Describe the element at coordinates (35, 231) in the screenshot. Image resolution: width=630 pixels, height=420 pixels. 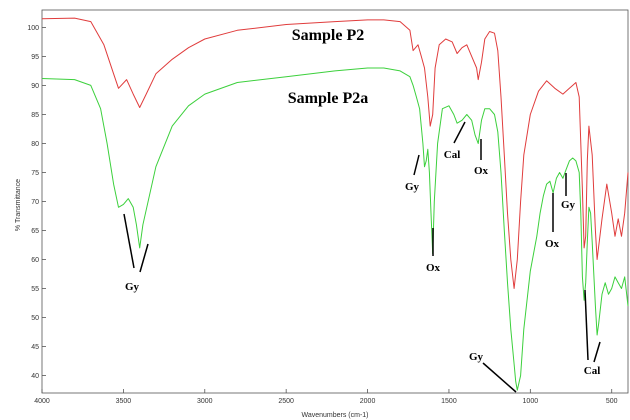
I see `y-tick-label: 65` at that location.